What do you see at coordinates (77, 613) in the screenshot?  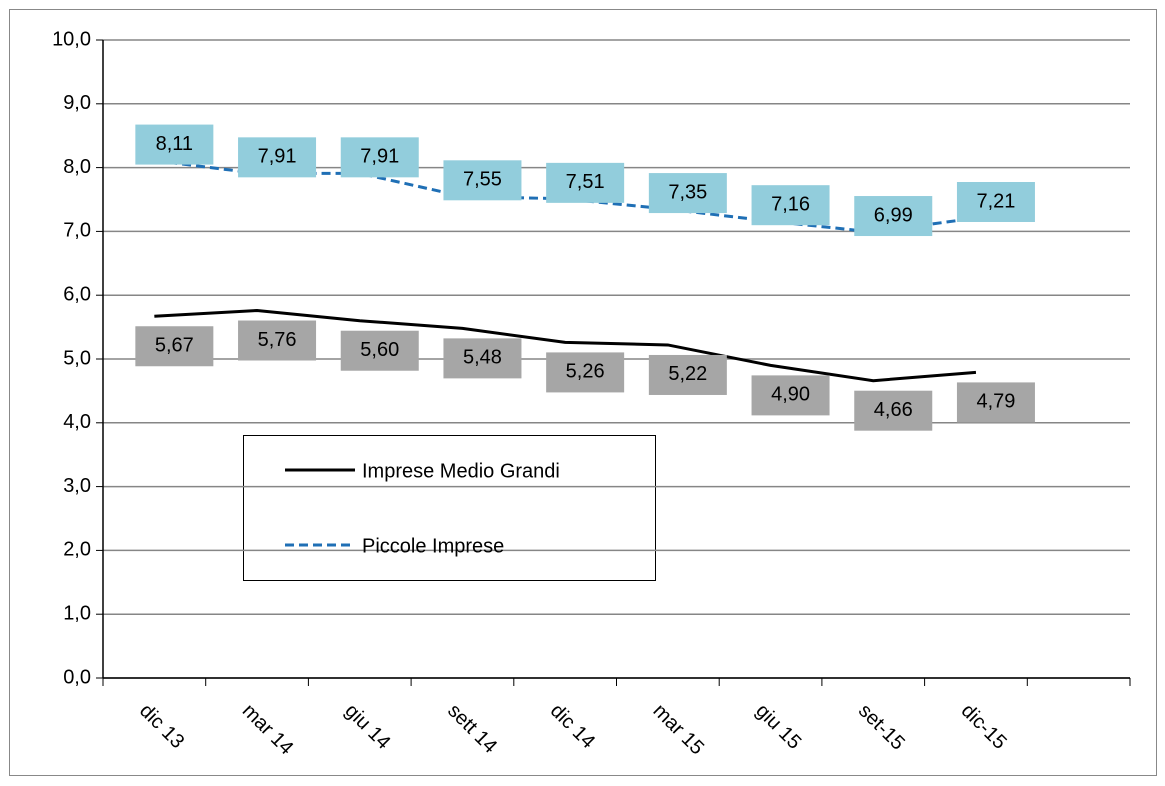 I see `y-tick-label: 1,0` at bounding box center [77, 613].